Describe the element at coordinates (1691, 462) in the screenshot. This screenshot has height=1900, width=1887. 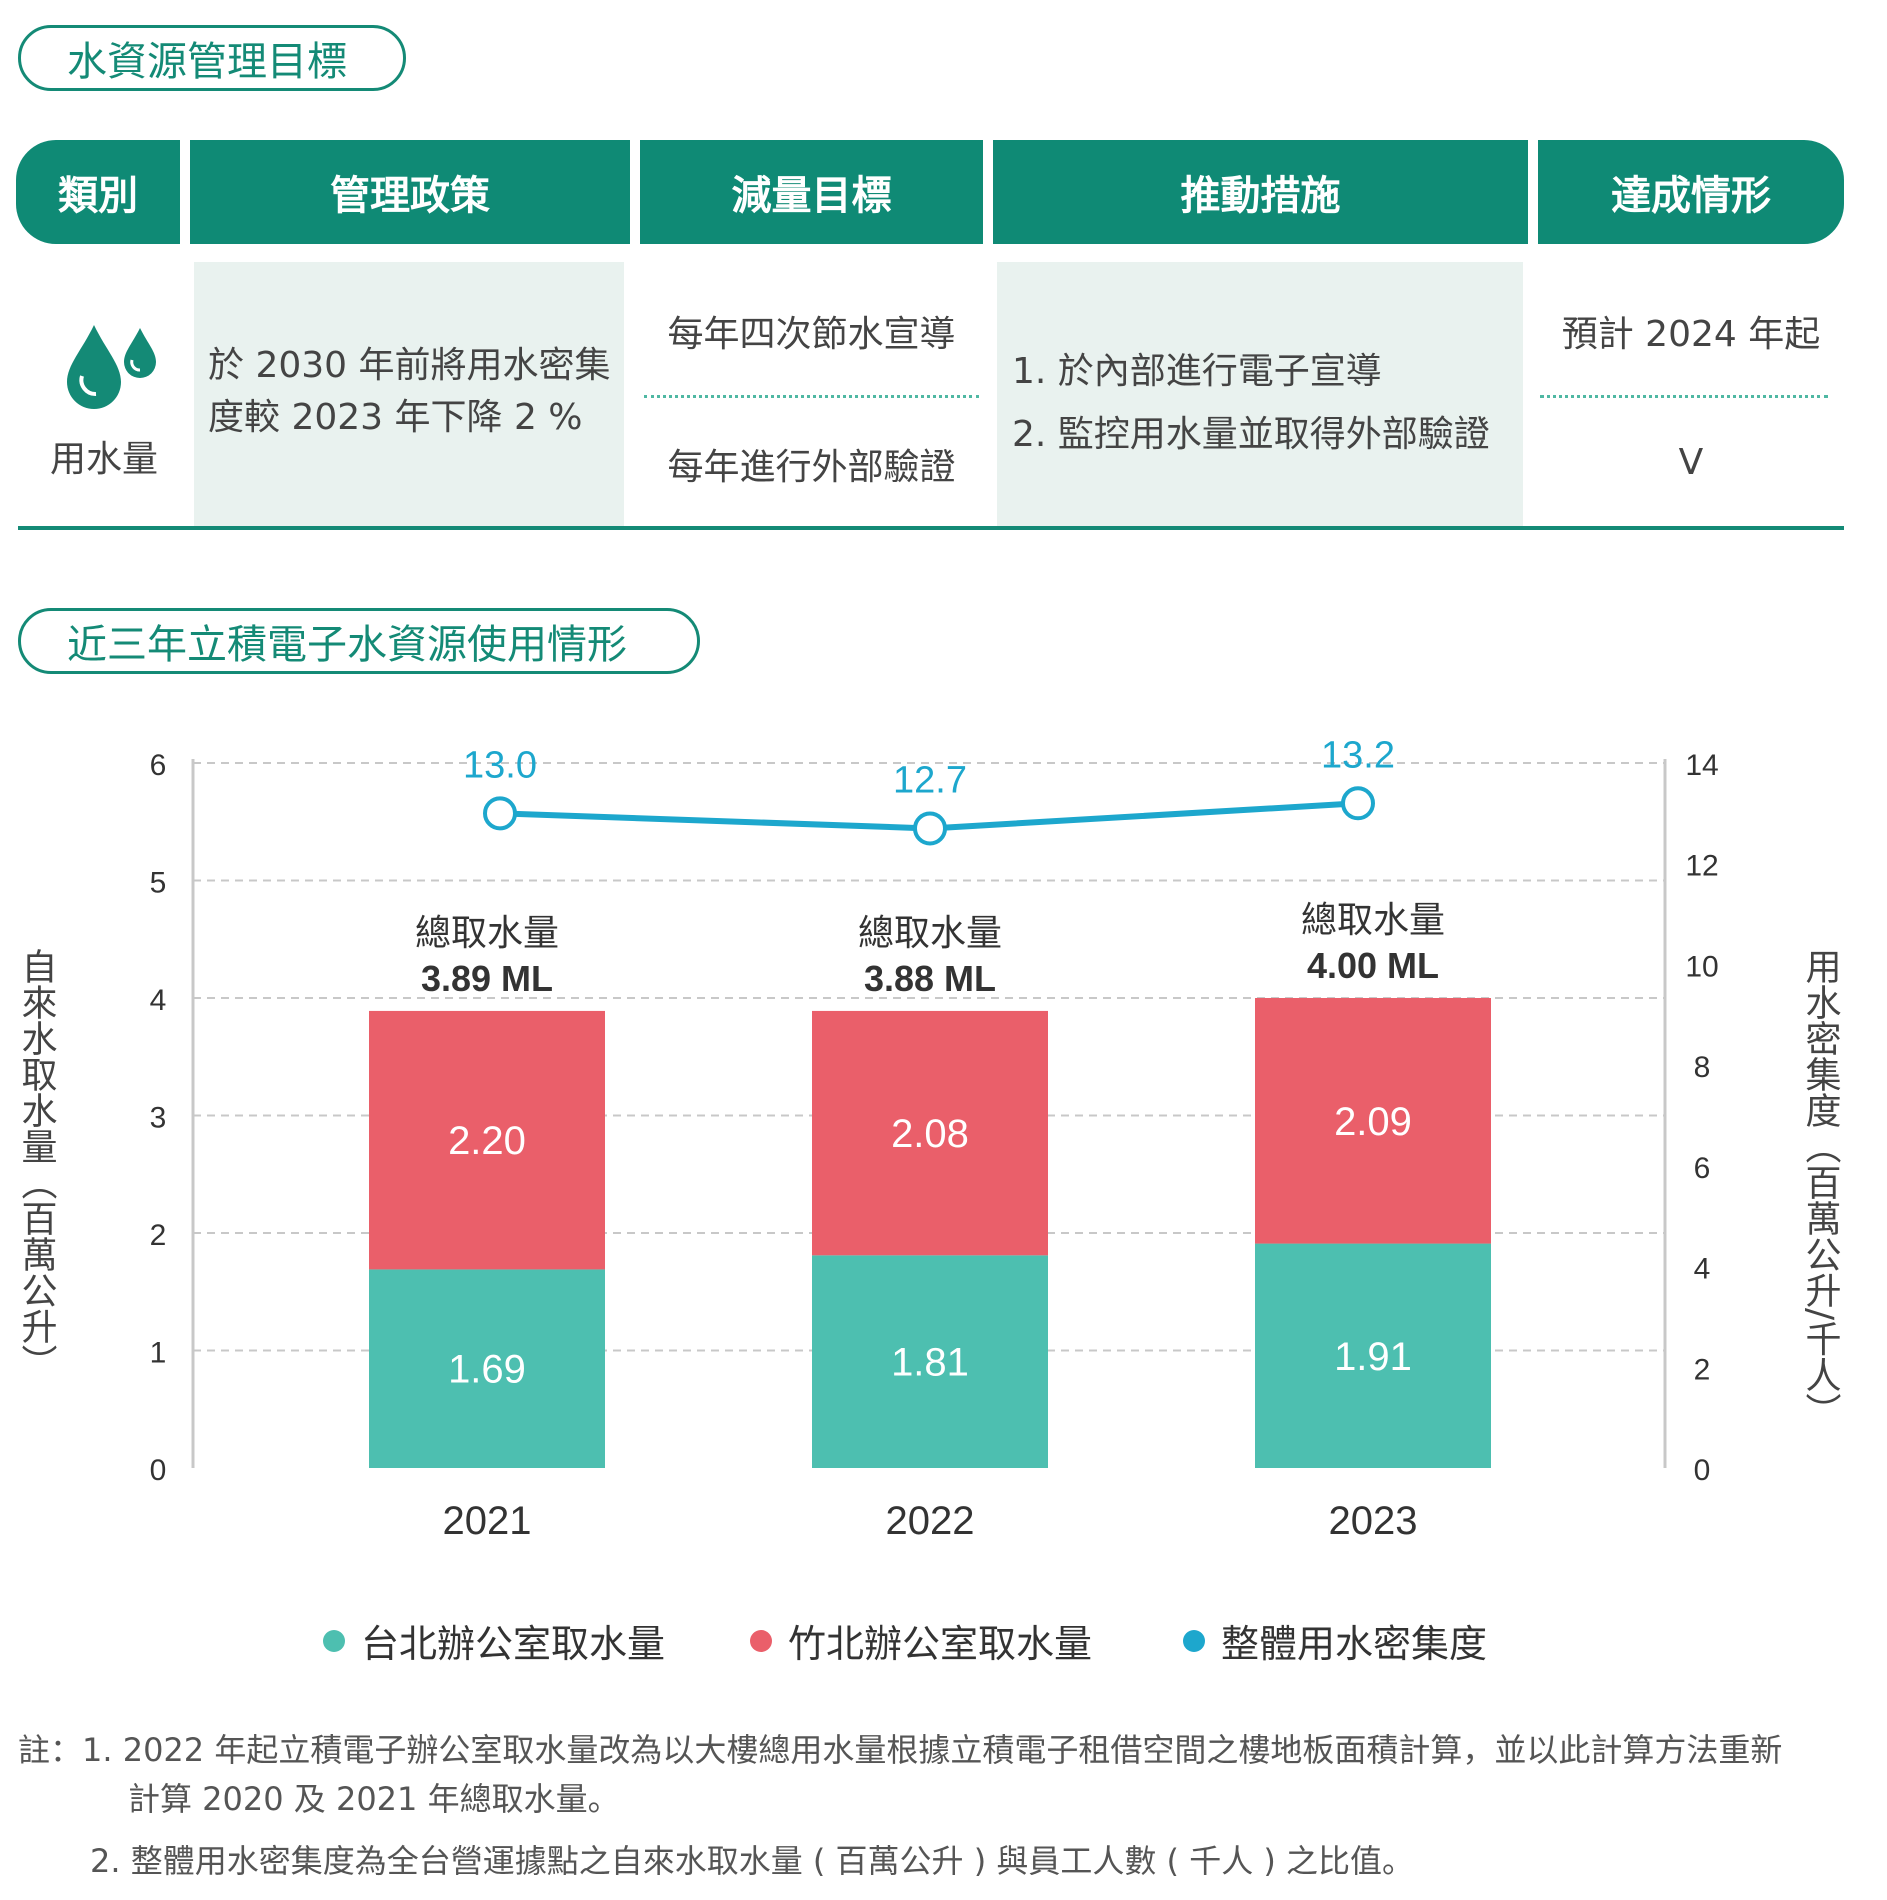
I see `status-text-2: V` at that location.